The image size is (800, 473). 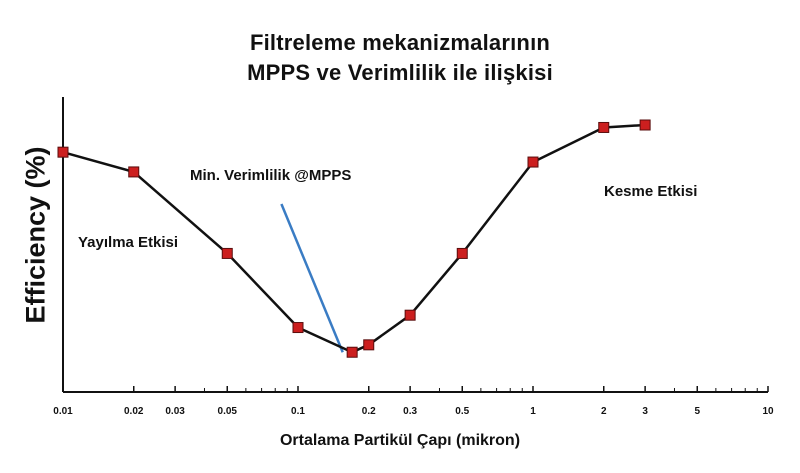 I want to click on x-tick-label: 0.05, so click(x=228, y=411).